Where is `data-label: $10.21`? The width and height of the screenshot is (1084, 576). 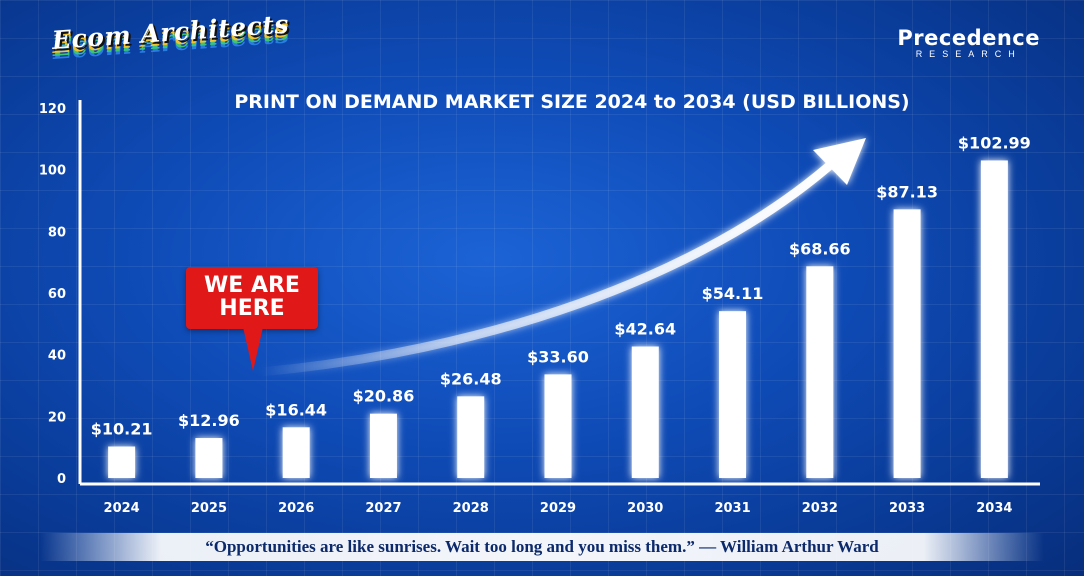
data-label: $10.21 is located at coordinates (122, 429).